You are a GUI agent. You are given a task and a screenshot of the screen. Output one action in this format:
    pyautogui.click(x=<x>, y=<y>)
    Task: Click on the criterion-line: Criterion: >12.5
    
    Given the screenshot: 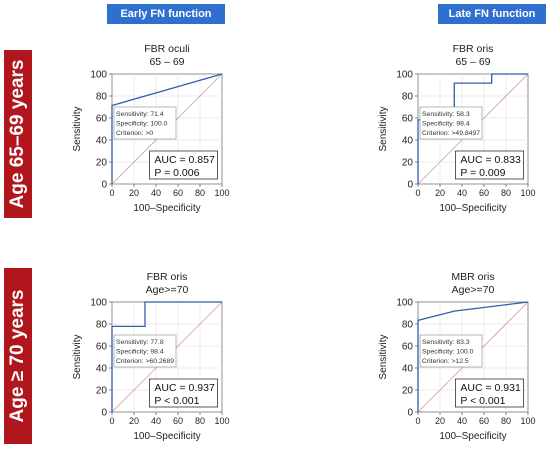 What is the action you would take?
    pyautogui.click(x=445, y=361)
    